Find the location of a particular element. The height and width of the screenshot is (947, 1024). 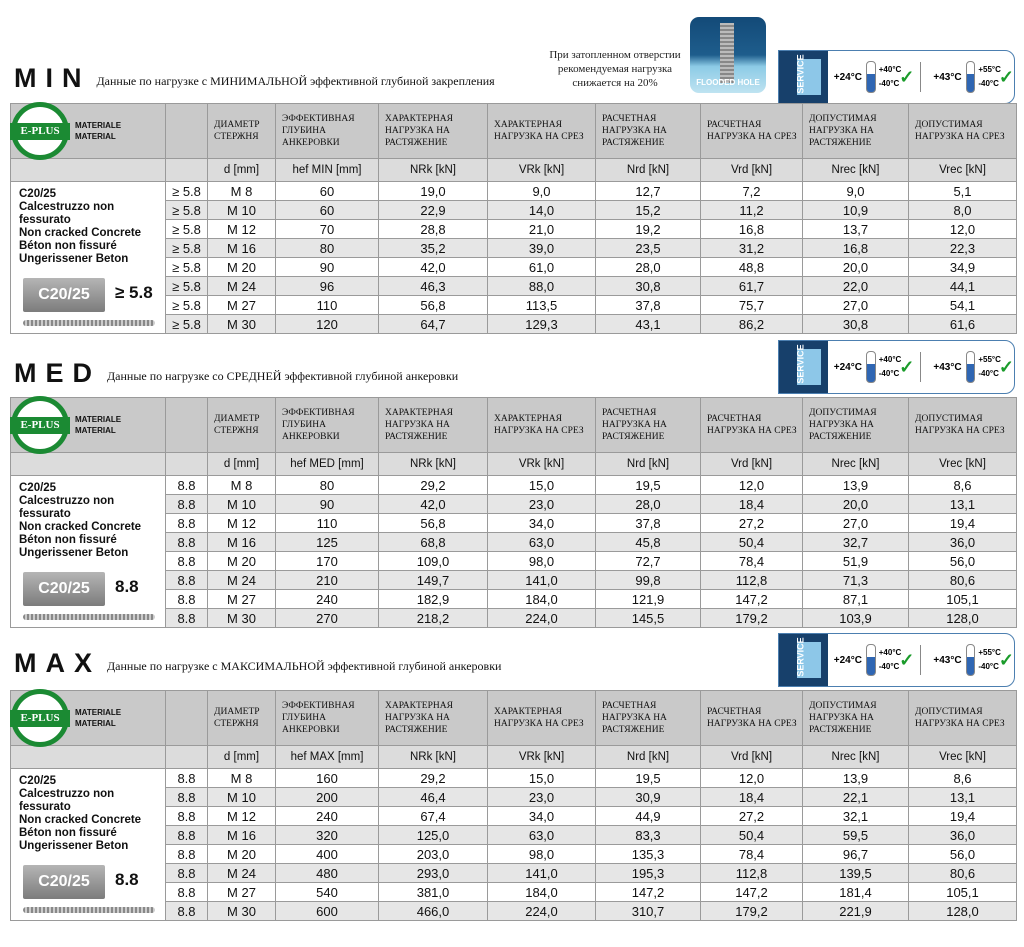

table-cell: 22,1 is located at coordinates (855, 797).